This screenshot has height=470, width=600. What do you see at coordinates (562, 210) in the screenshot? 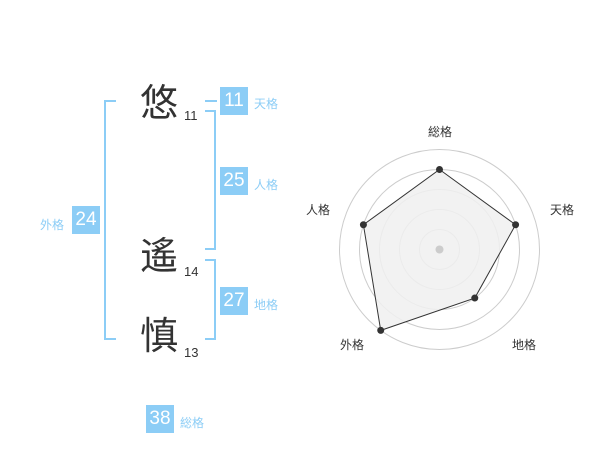
I see `radar-label-tenkaku: 天格` at bounding box center [562, 210].